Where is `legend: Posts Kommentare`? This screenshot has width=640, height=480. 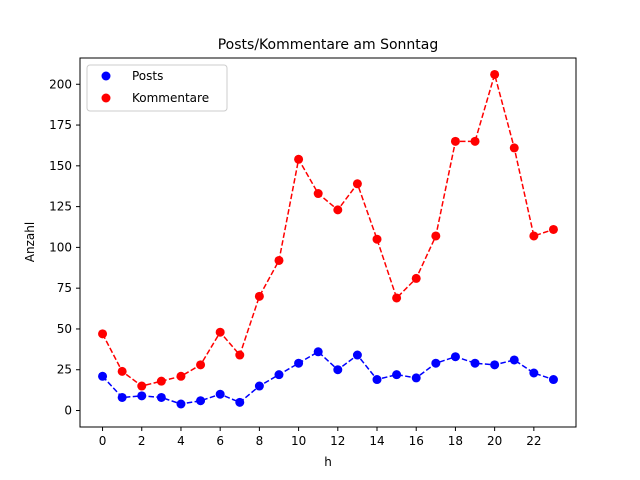 legend: Posts Kommentare is located at coordinates (157, 88).